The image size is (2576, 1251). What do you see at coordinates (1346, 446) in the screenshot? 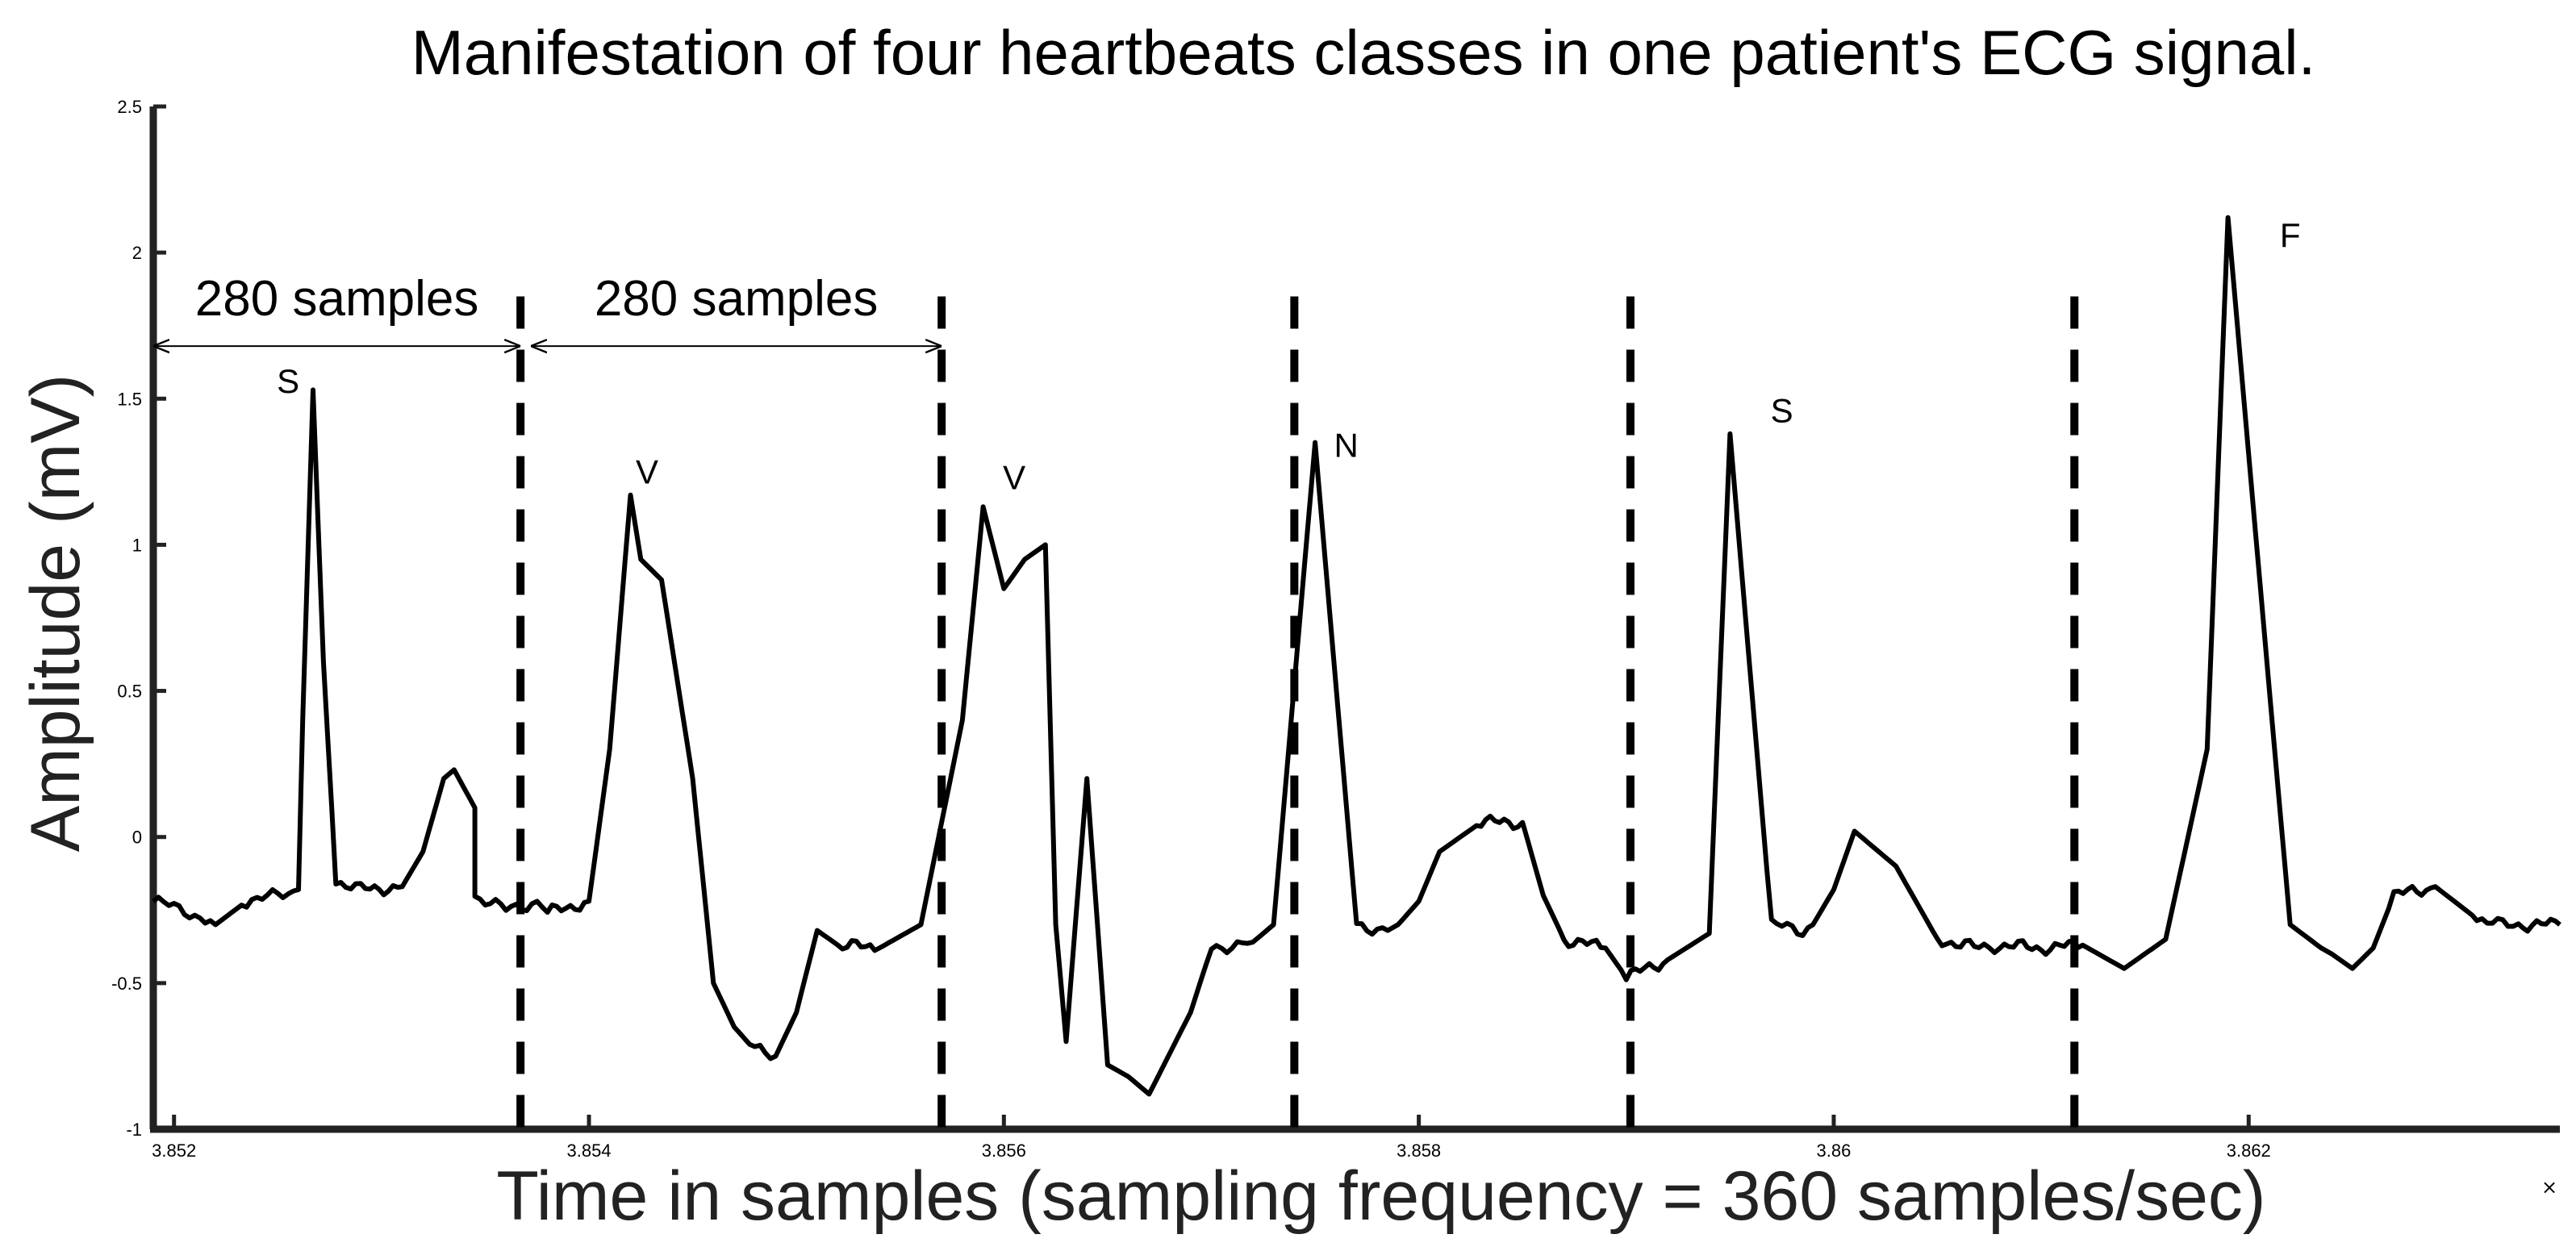
I see `beat-class-label: N` at bounding box center [1346, 446].